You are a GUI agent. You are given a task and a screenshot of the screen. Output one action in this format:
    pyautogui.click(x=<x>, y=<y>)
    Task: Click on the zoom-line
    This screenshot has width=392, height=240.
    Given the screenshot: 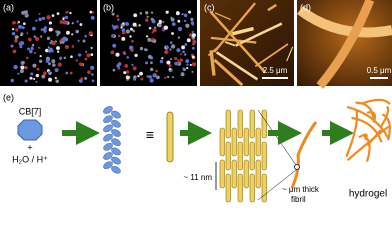 What is the action you would take?
    pyautogui.click(x=277, y=137)
    